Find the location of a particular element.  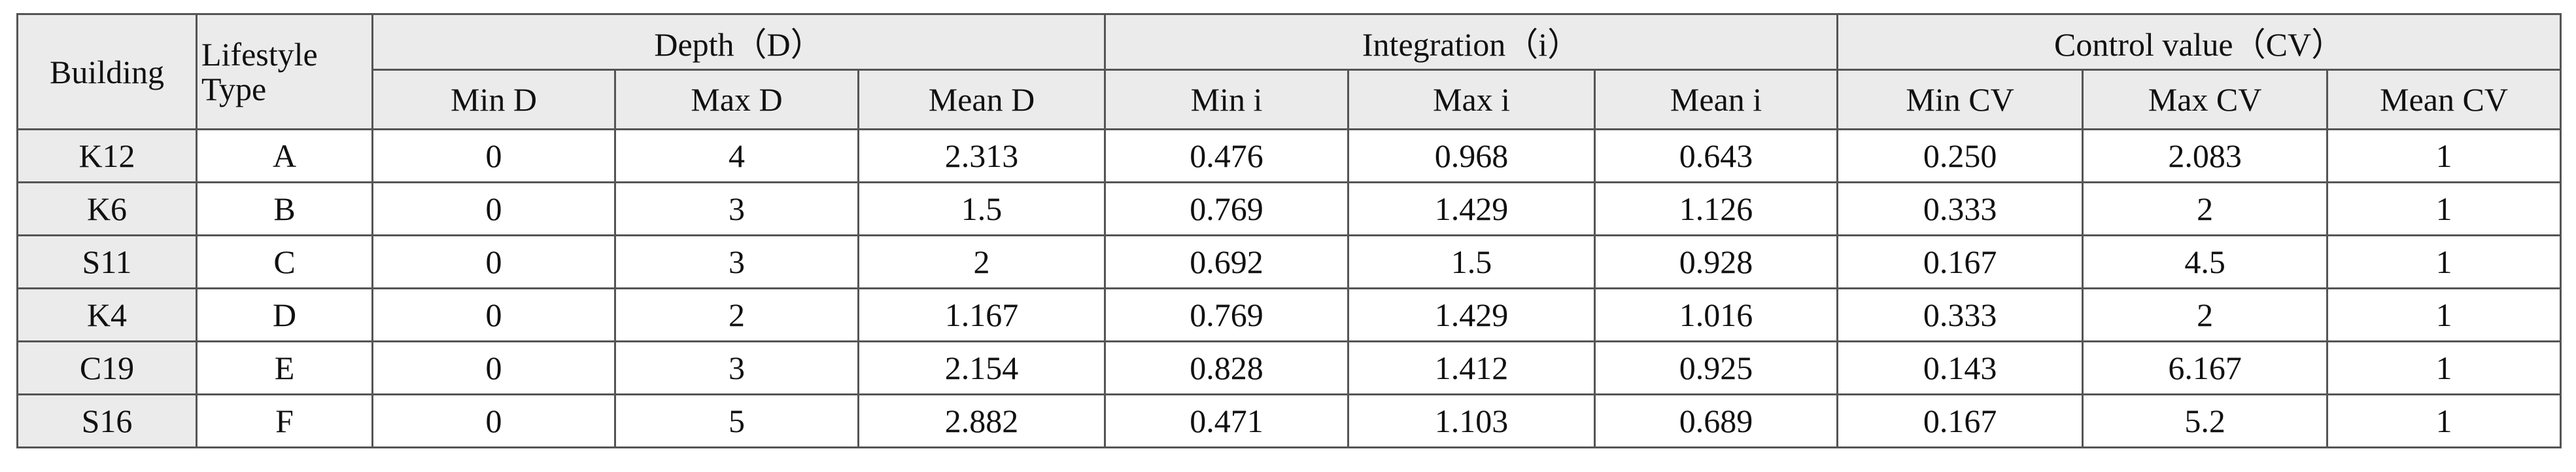

building-cell: K12 is located at coordinates (107, 155).